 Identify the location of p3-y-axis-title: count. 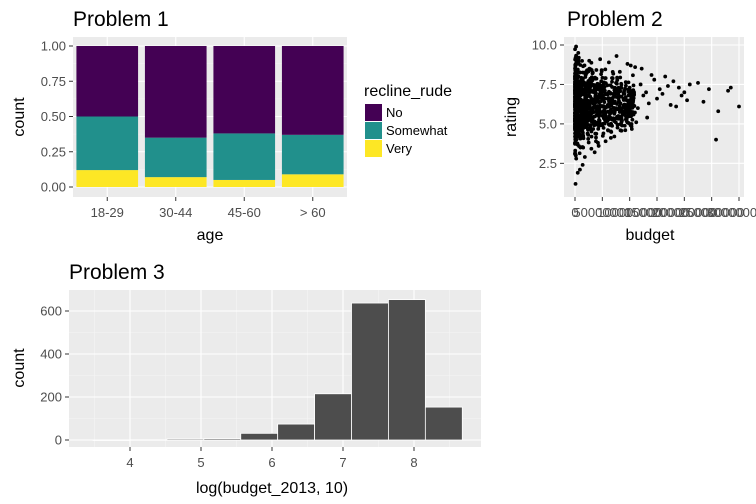
(19, 368).